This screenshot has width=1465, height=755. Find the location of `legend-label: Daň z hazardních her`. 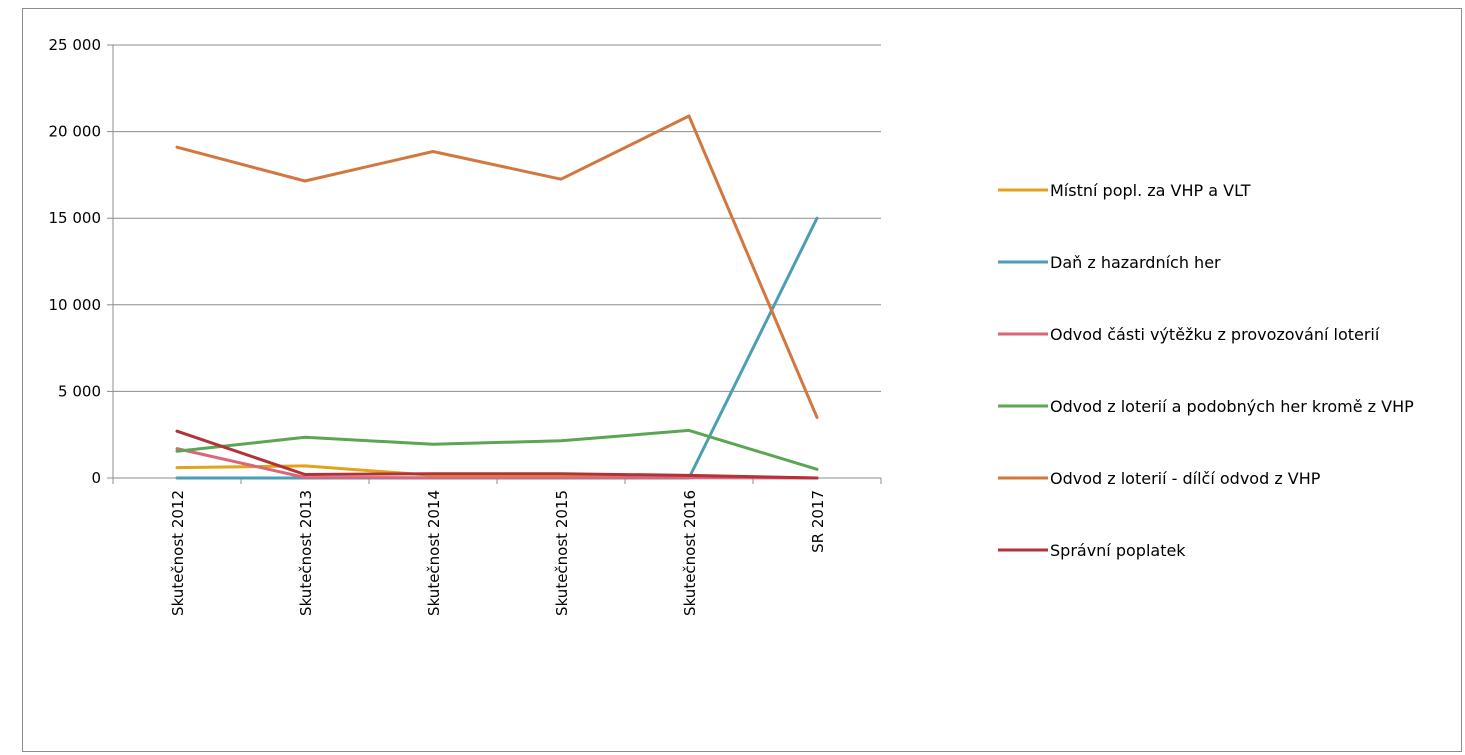

legend-label: Daň z hazardních her is located at coordinates (1135, 262).